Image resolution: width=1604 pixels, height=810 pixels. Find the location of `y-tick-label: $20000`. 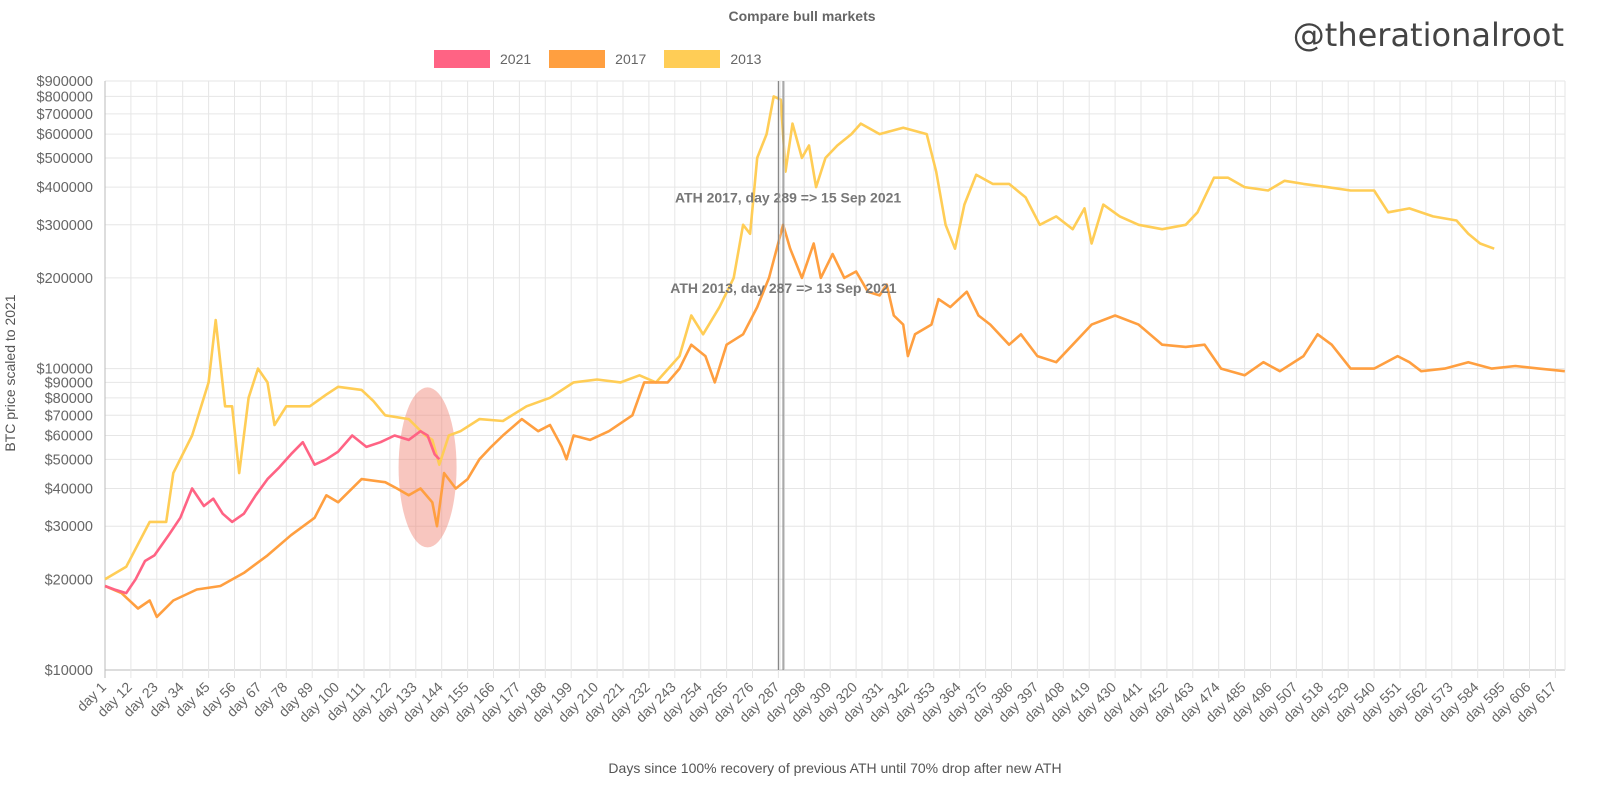

y-tick-label: $20000 is located at coordinates (69, 580).